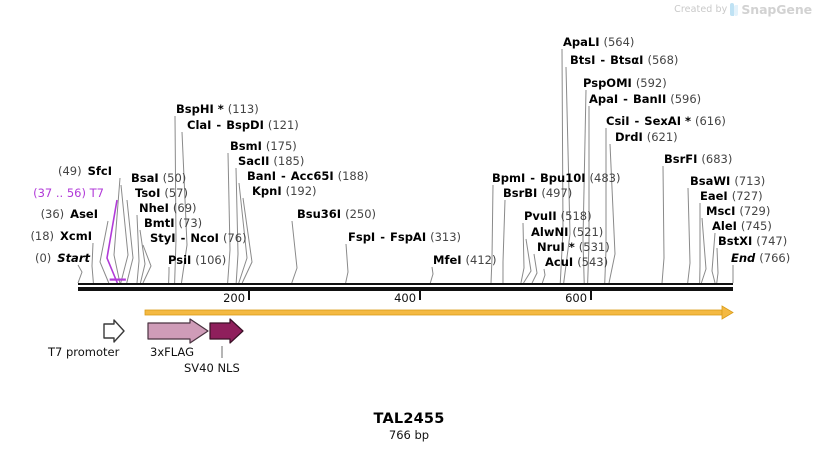 This screenshot has width=818, height=450. What do you see at coordinates (522, 253) in the screenshot?
I see `leader-line-pvuii` at bounding box center [522, 253].